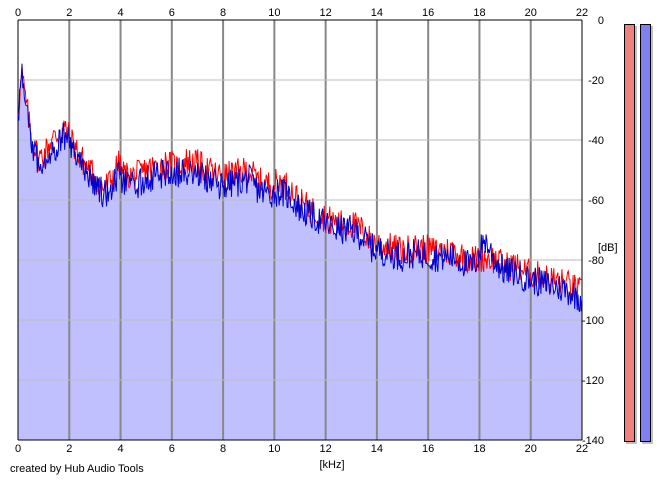 Image resolution: width=664 pixels, height=481 pixels. I want to click on x-tick-label-top: 12, so click(326, 13).